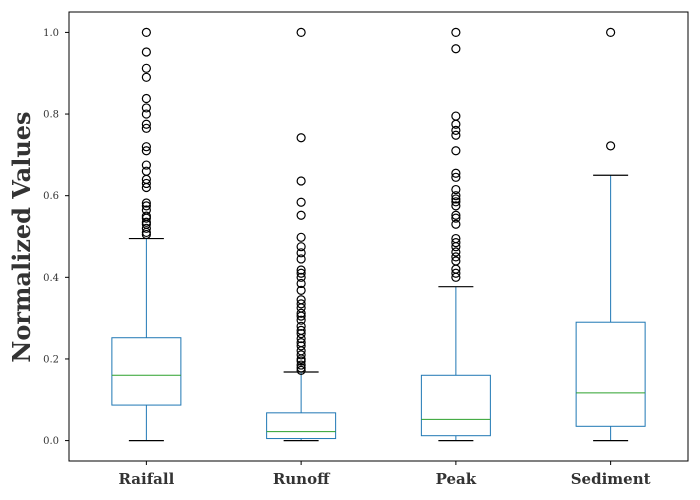 The height and width of the screenshot is (500, 700). What do you see at coordinates (610, 234) in the screenshot?
I see `box-group-sediment` at bounding box center [610, 234].